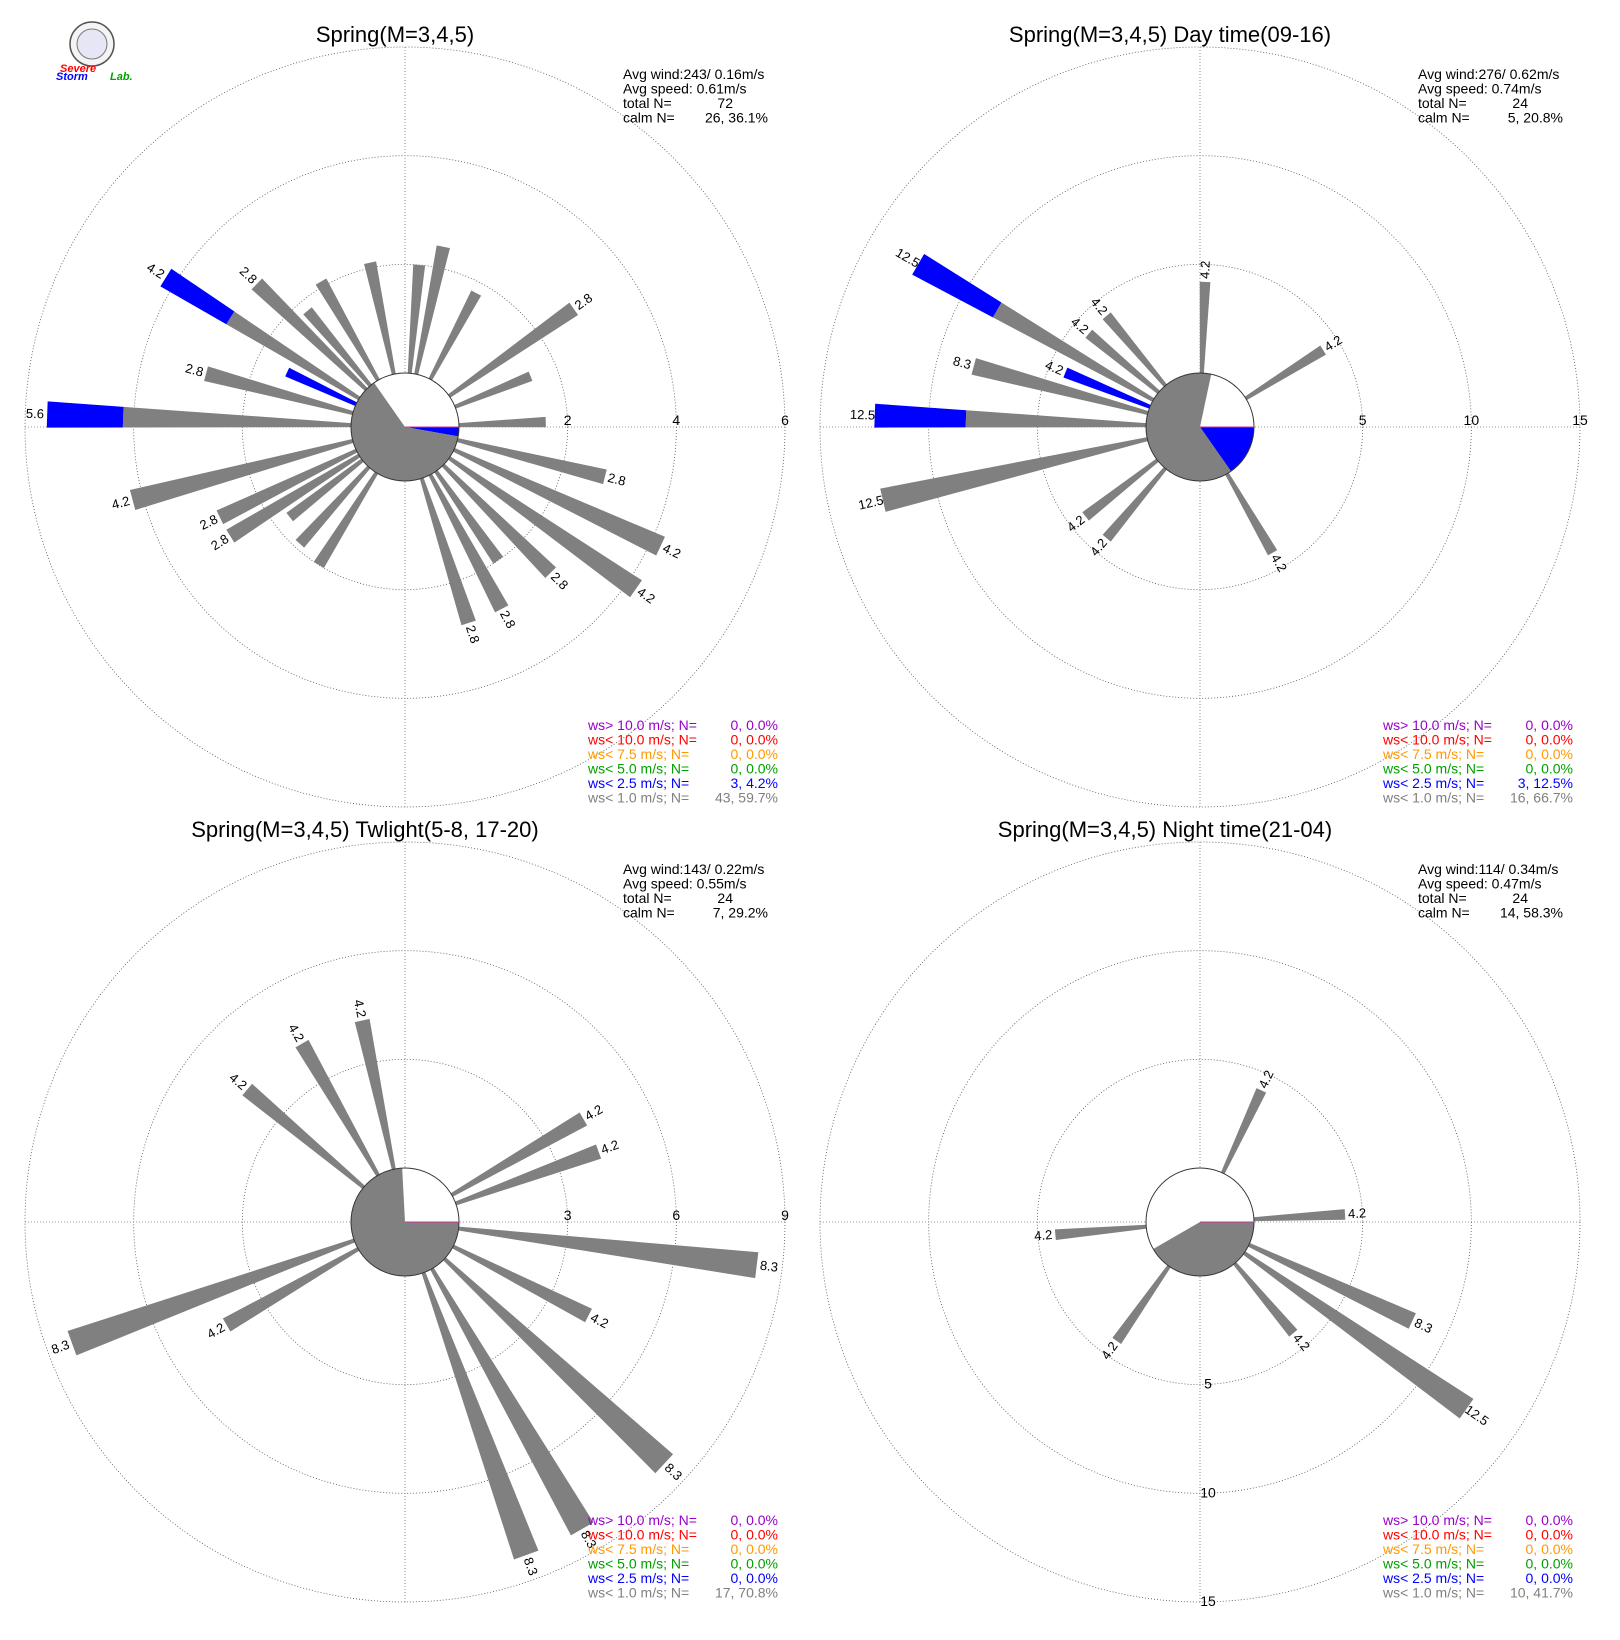 This screenshot has width=1620, height=1640. Describe the element at coordinates (920, 415) in the screenshot. I see `bar-segment-blue` at that location.